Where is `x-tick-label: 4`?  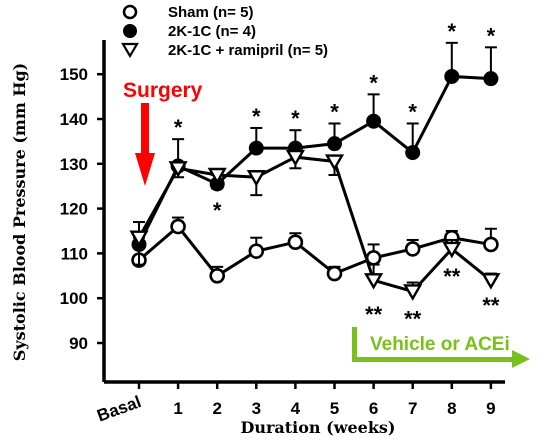
x-tick-label: 4 is located at coordinates (296, 408).